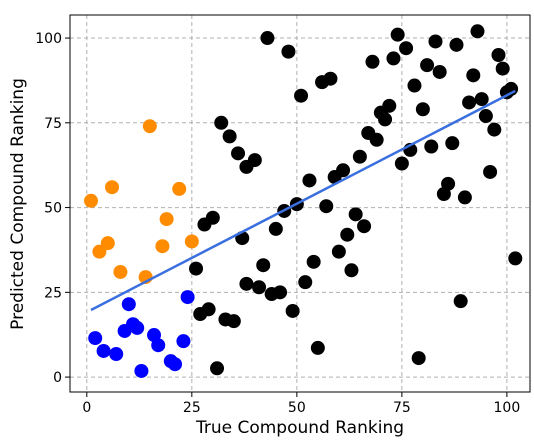 This screenshot has height=446, width=534. What do you see at coordinates (53, 209) in the screenshot?
I see `y-tick-label: 50` at bounding box center [53, 209].